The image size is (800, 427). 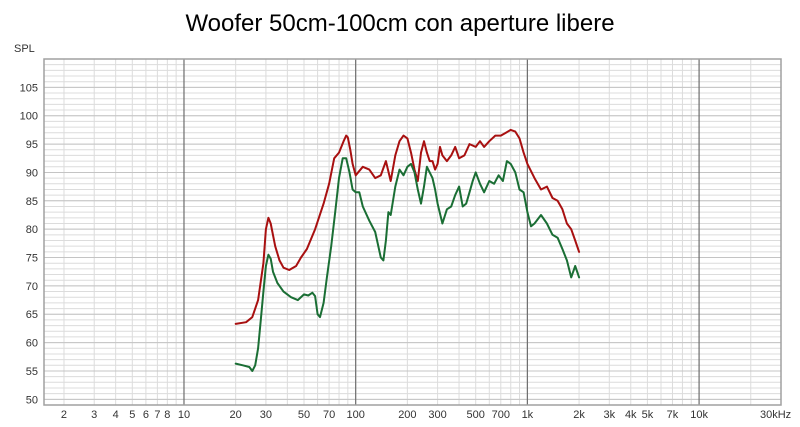 What do you see at coordinates (32, 230) in the screenshot?
I see `y-tick-label: 80` at bounding box center [32, 230].